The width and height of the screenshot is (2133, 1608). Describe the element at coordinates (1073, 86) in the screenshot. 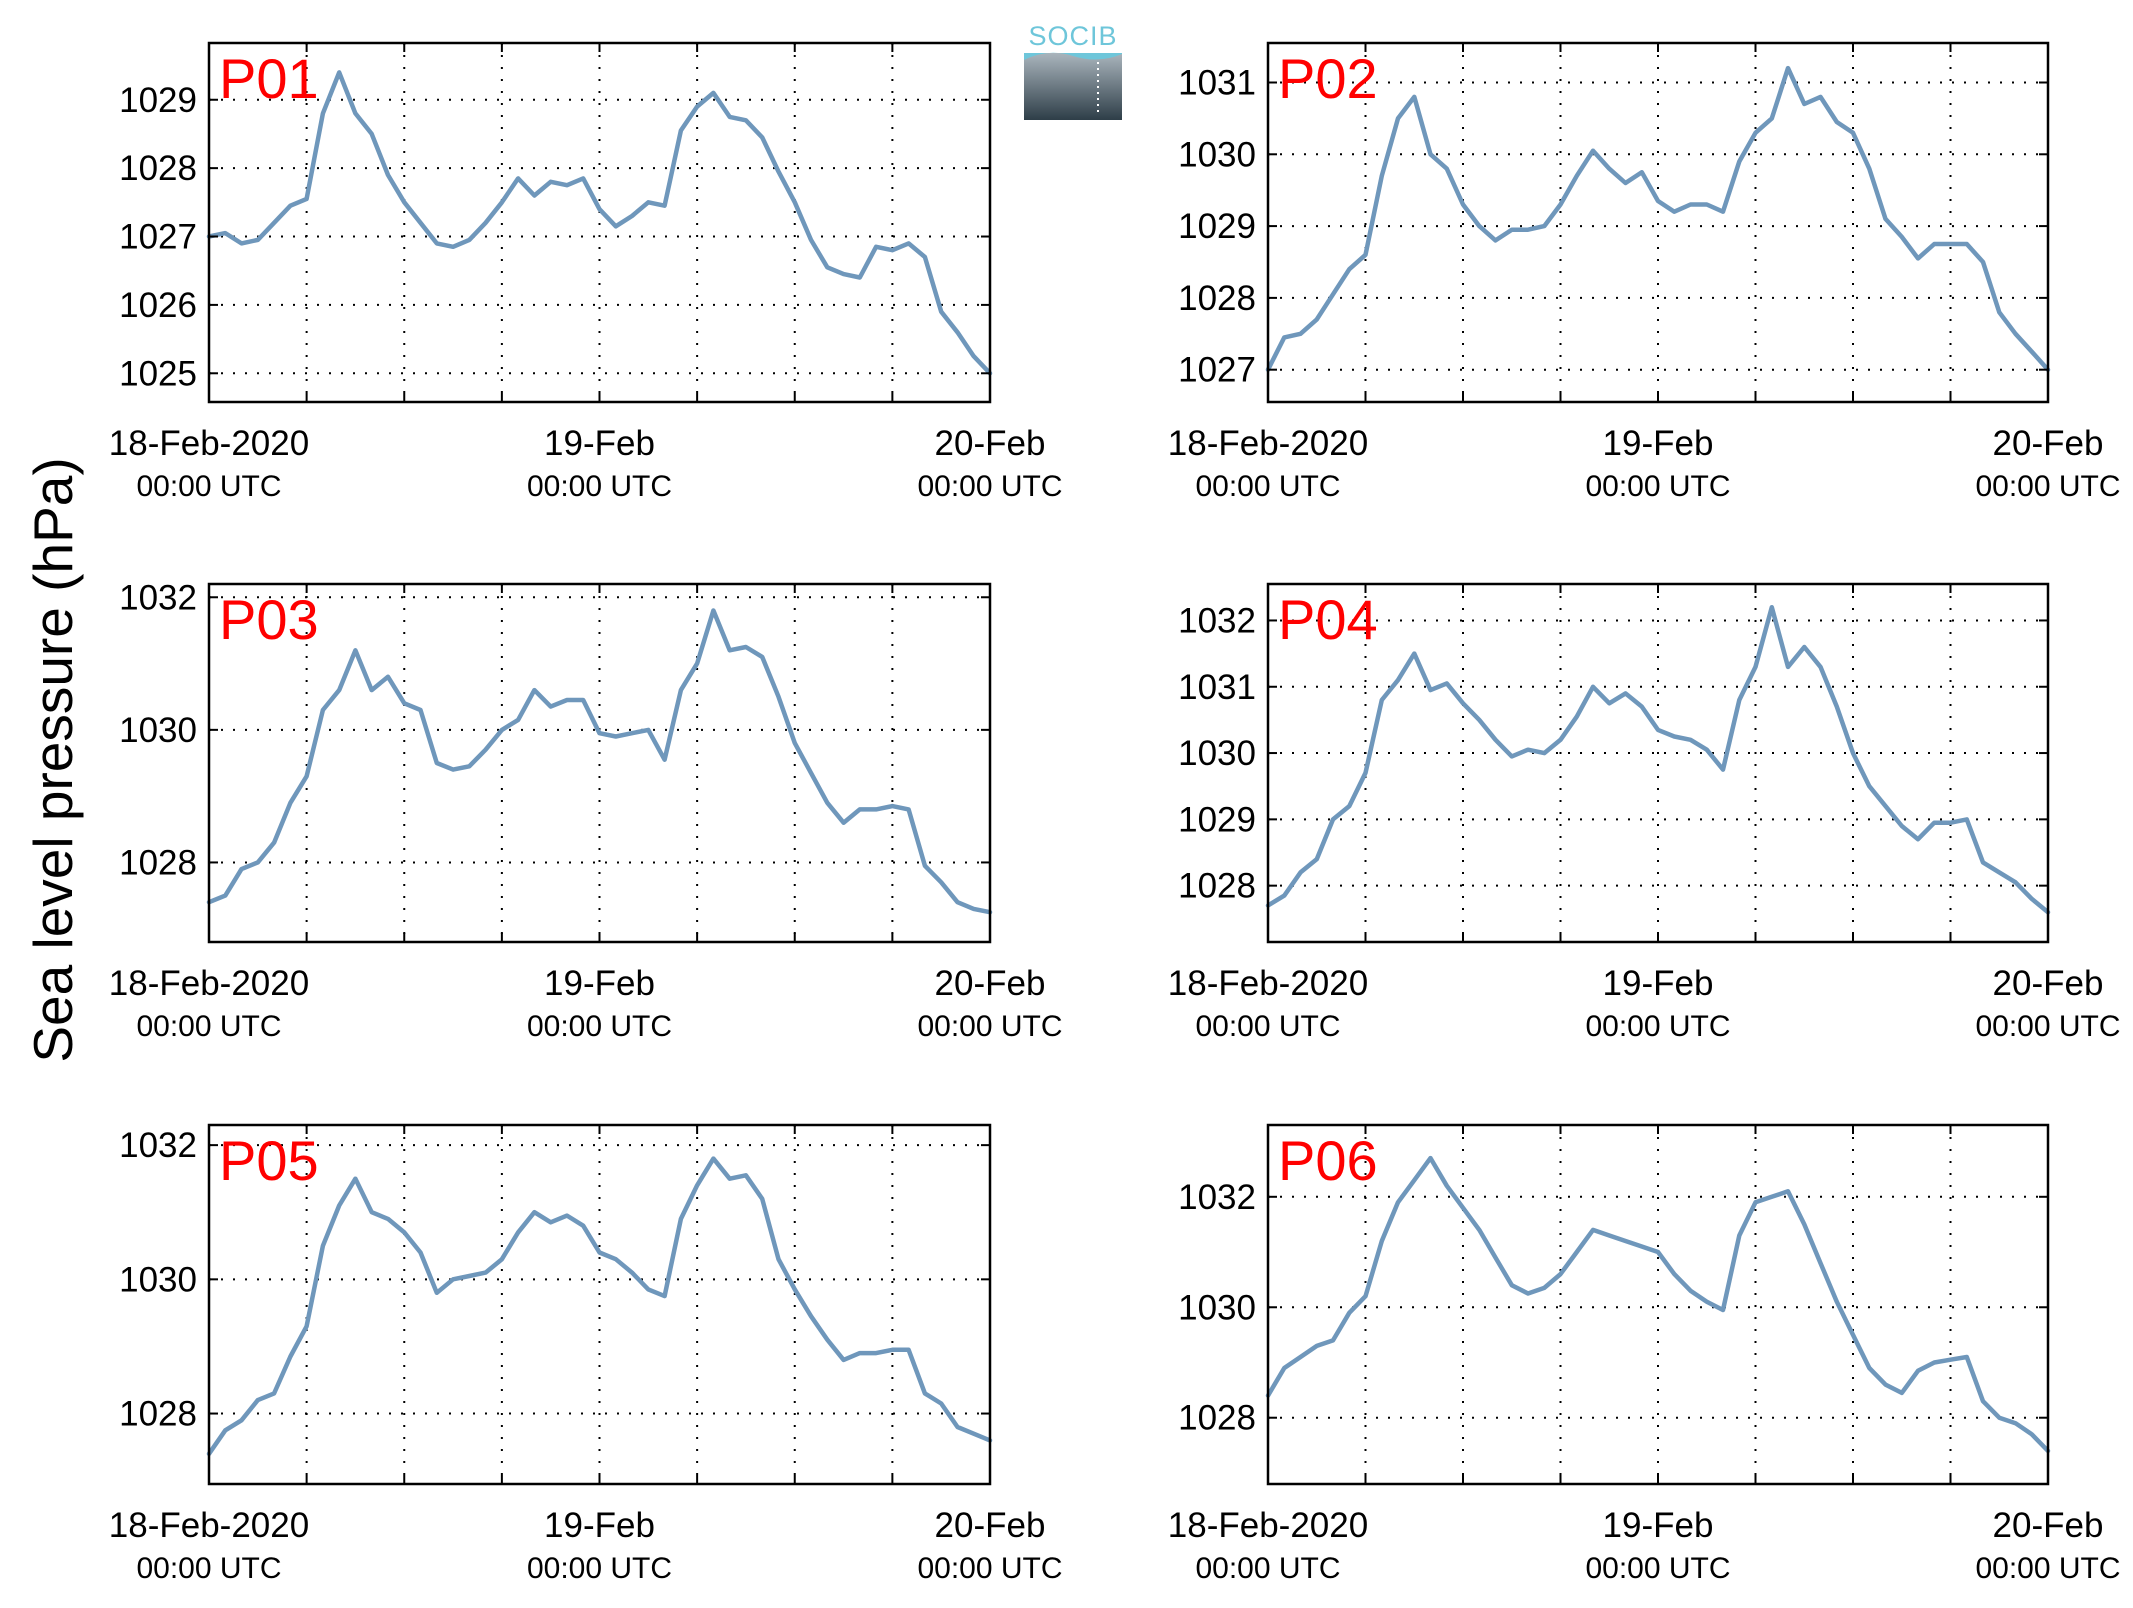

I see `logo-emblem` at that location.